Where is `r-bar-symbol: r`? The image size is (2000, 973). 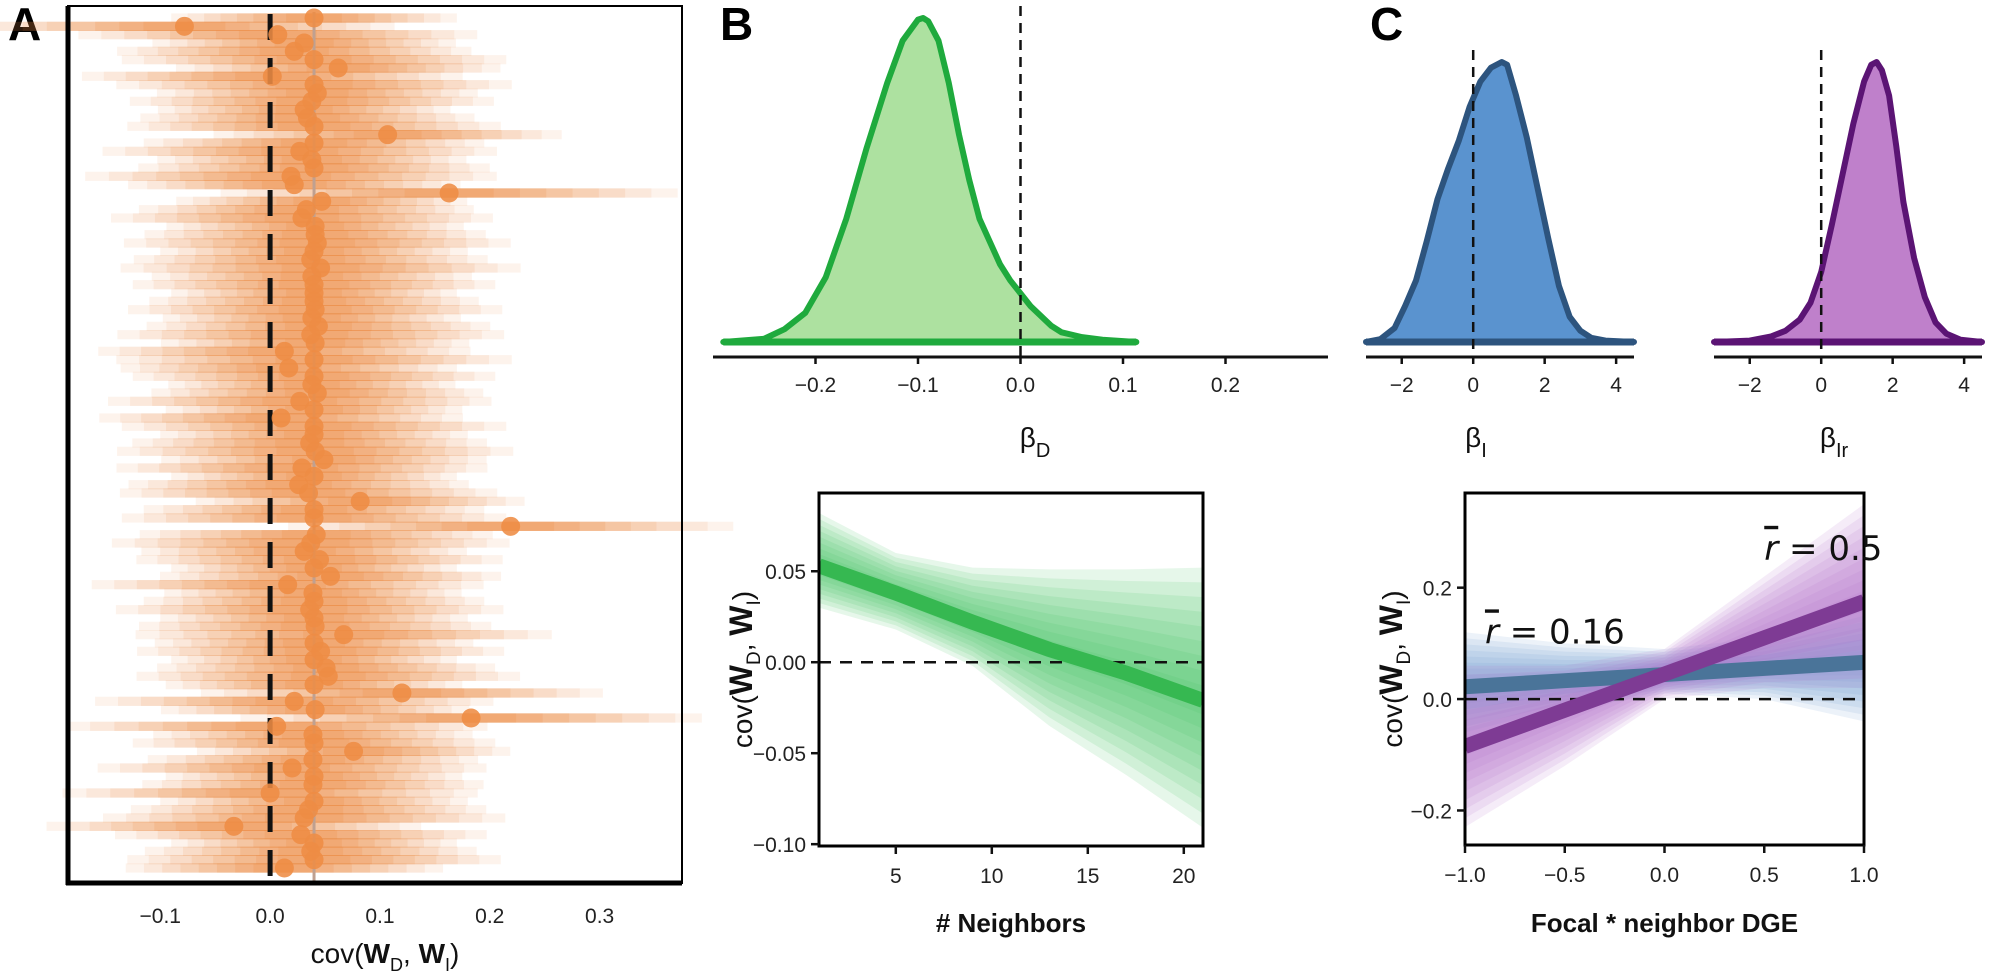 r-bar-symbol: r is located at coordinates (1493, 632).